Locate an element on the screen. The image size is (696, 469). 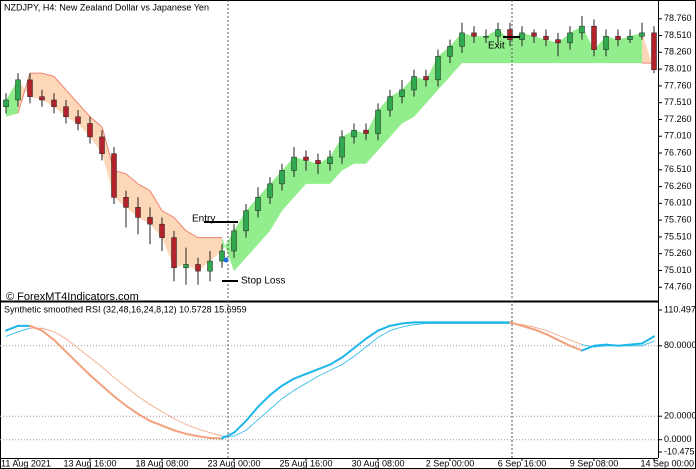
y-tick-label: 74.760 is located at coordinates (678, 287).